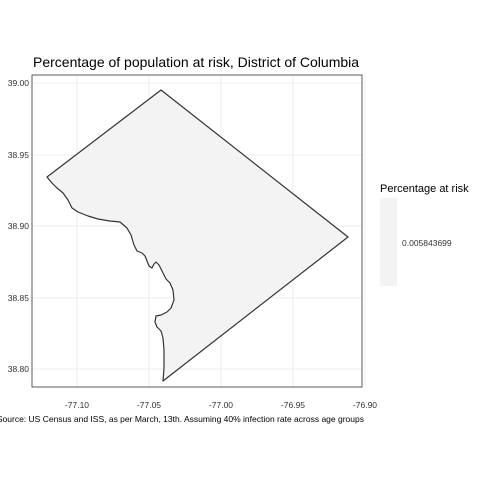  I want to click on x-tick-label: -77.00, so click(221, 405).